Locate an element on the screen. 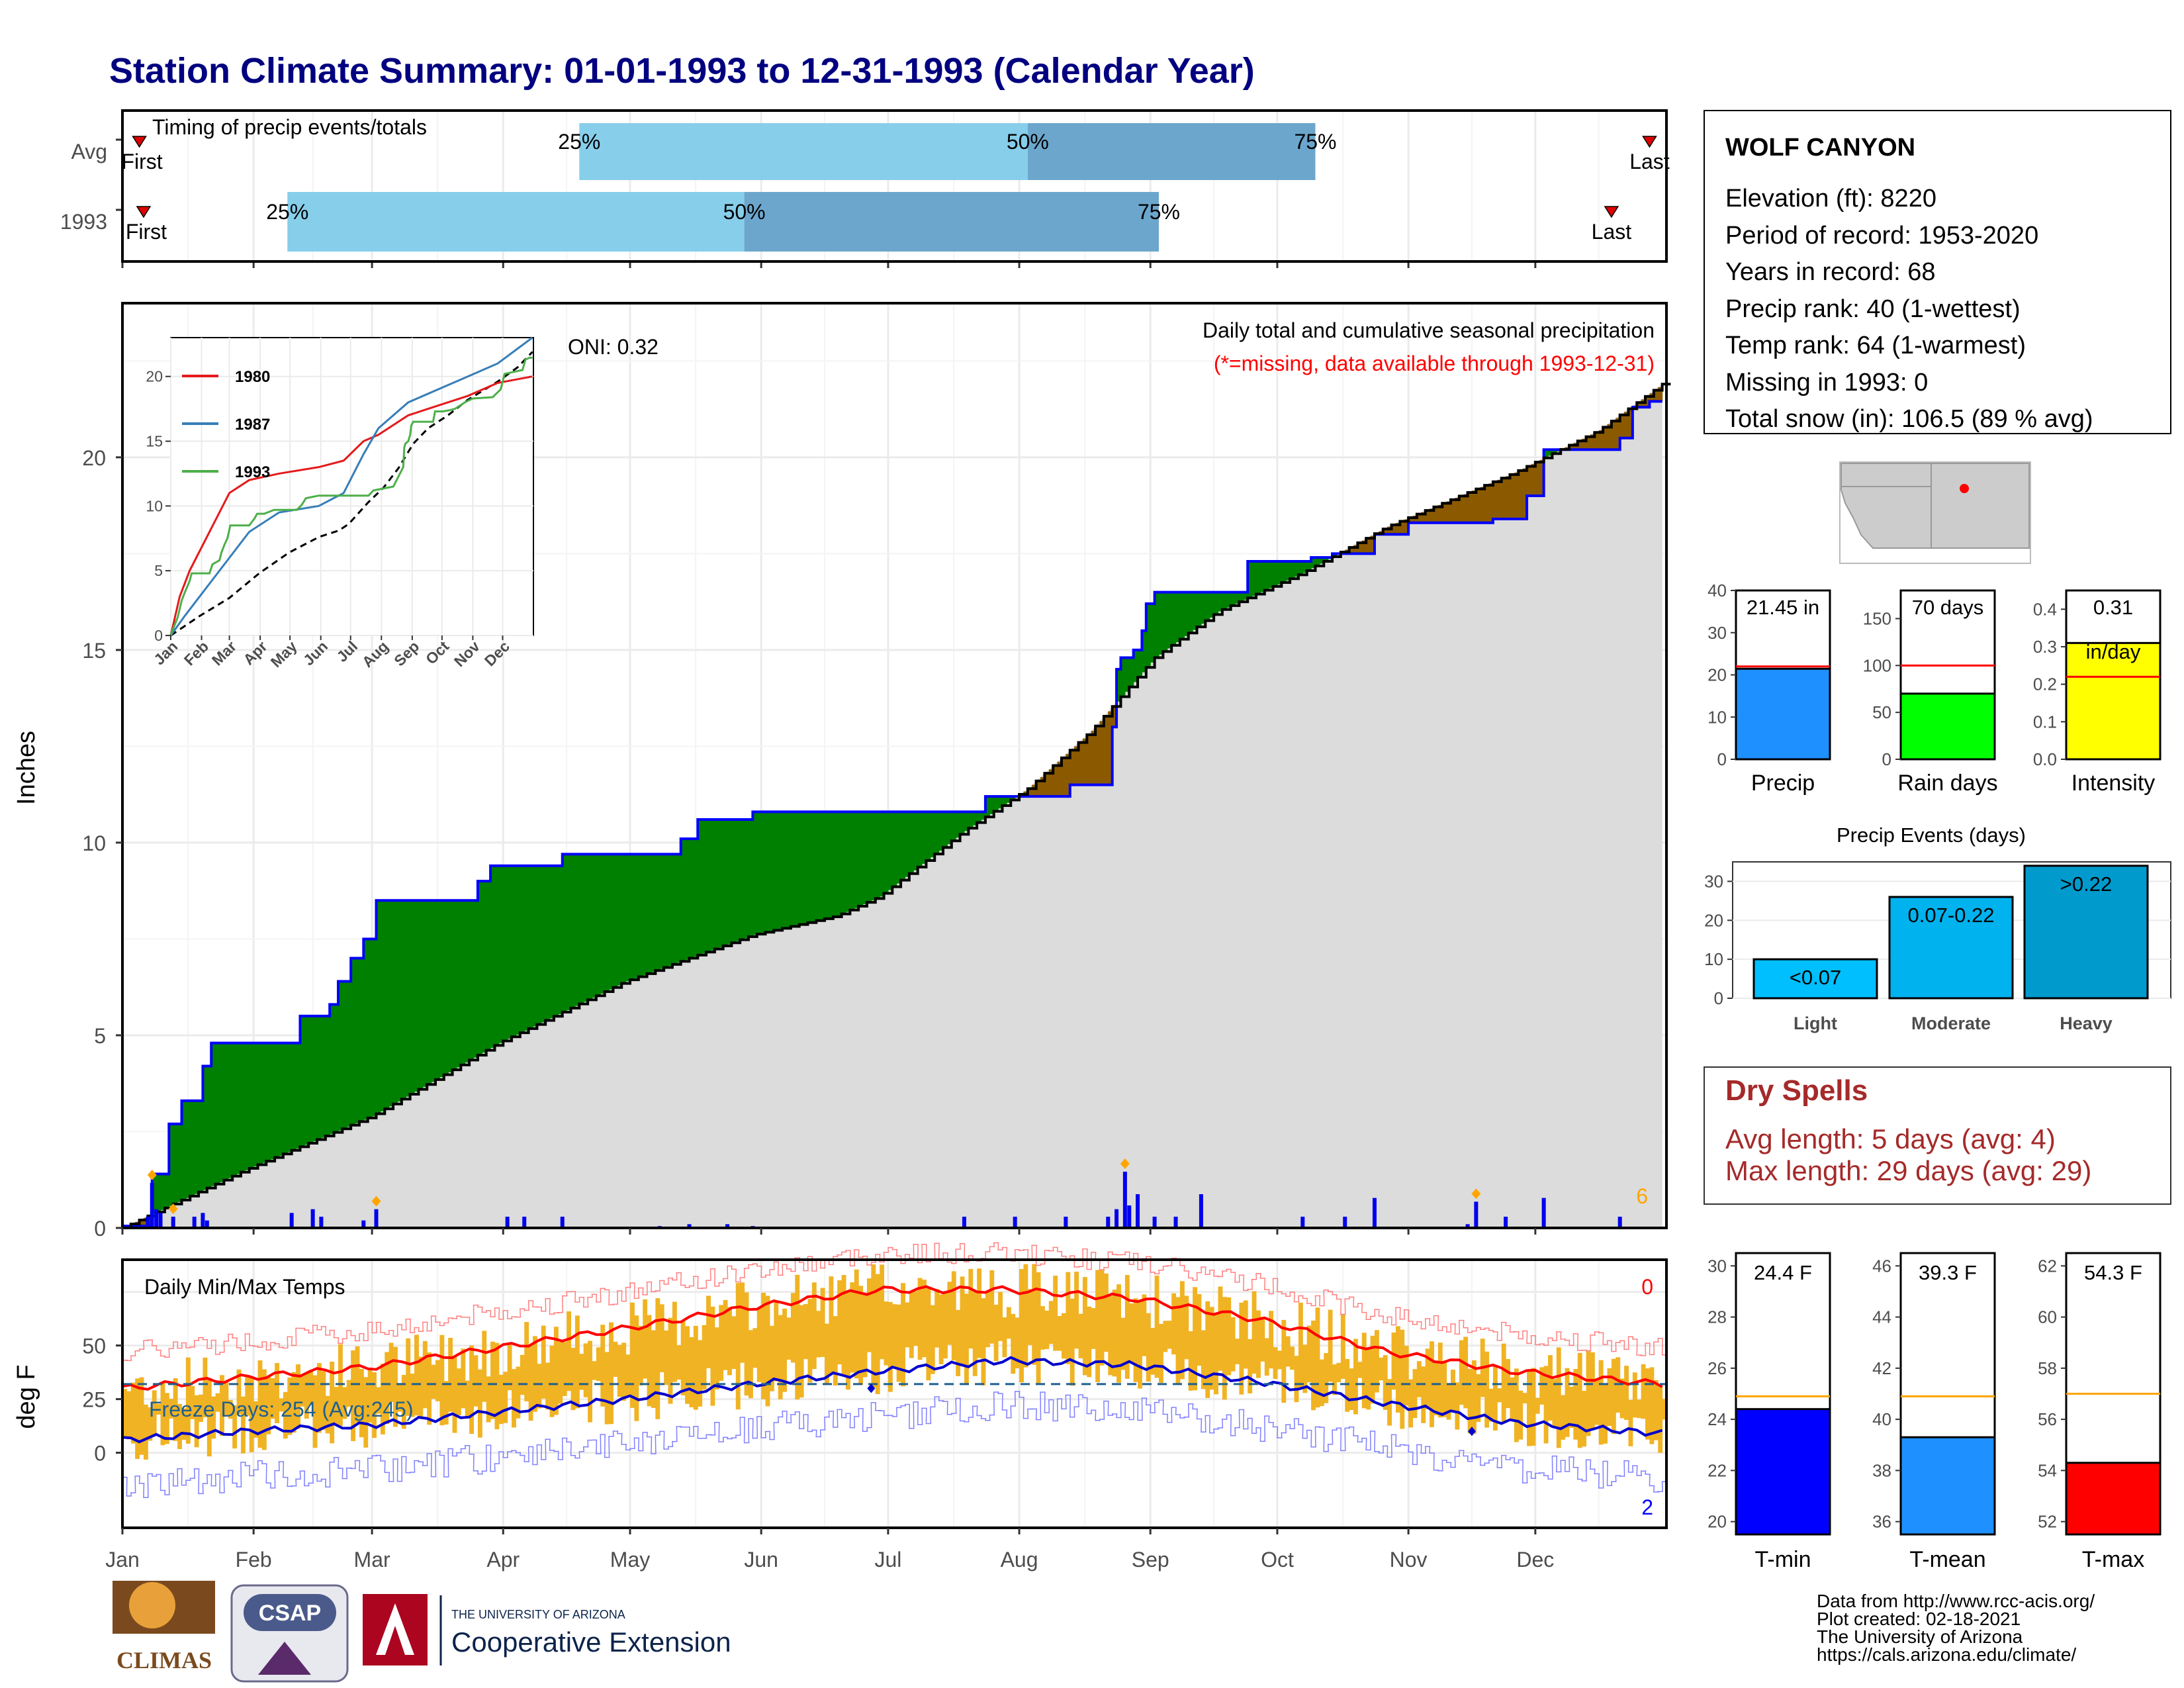 The height and width of the screenshot is (1688, 2184). temp-axes: 0 25 50 is located at coordinates (809, 1434).